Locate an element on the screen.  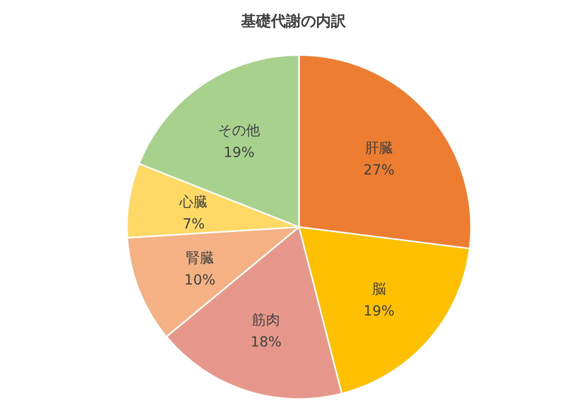
slice-label: 肝臓 is located at coordinates (378, 148).